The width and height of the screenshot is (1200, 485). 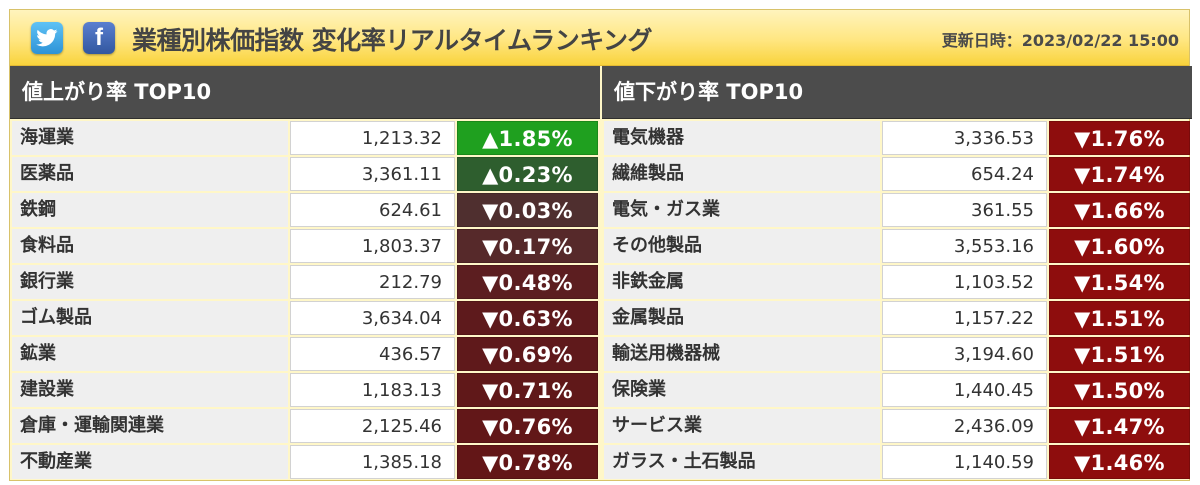 I want to click on ranking-row: 医薬品 3,361.11 ▲0.23%, so click(x=305, y=174).